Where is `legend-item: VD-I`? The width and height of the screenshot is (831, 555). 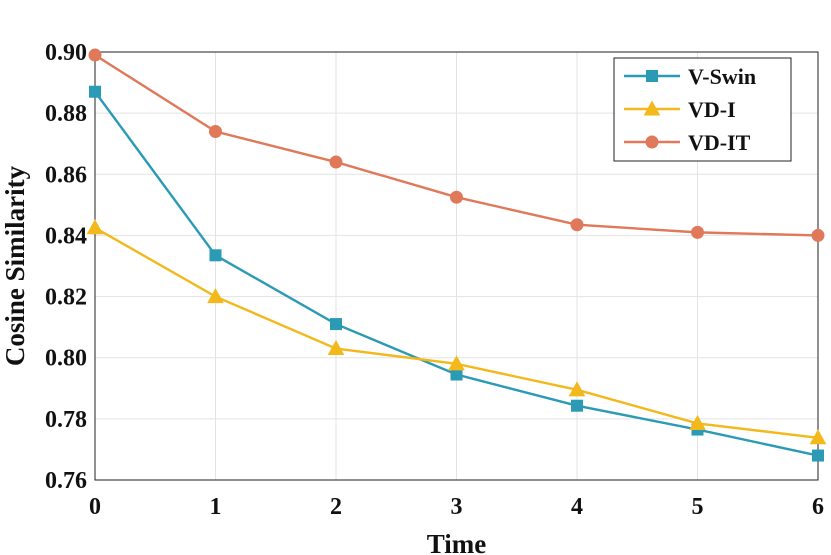
legend-item: VD-I is located at coordinates (680, 109).